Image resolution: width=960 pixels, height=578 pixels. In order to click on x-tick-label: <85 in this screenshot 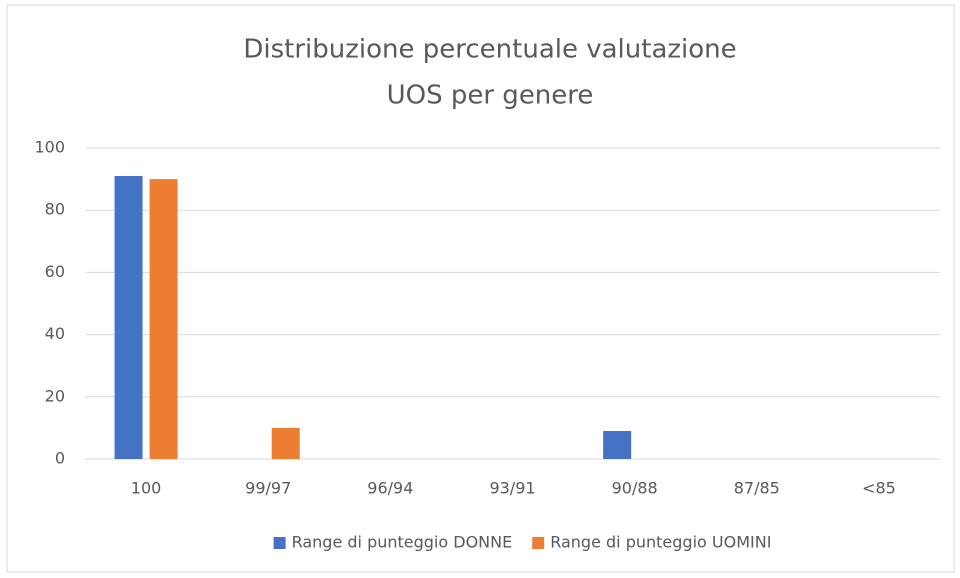, I will do `click(879, 488)`.